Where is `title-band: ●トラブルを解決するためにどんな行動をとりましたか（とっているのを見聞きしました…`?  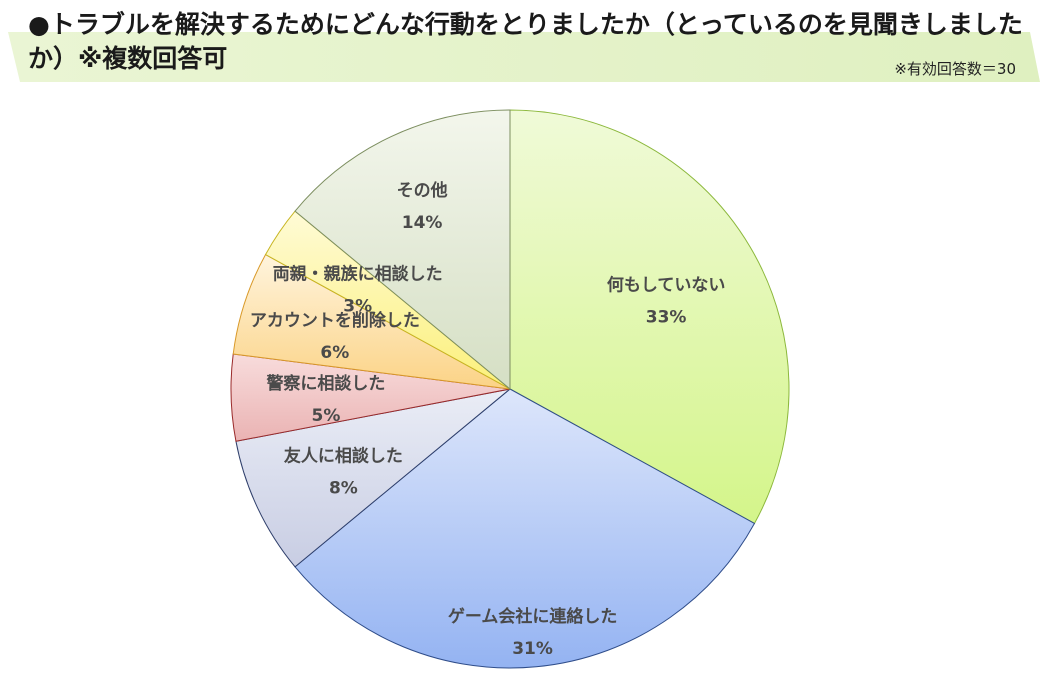 title-band: ●トラブルを解決するためにどんな行動をとりましたか（とっているのを見聞きしました… is located at coordinates (524, 45).